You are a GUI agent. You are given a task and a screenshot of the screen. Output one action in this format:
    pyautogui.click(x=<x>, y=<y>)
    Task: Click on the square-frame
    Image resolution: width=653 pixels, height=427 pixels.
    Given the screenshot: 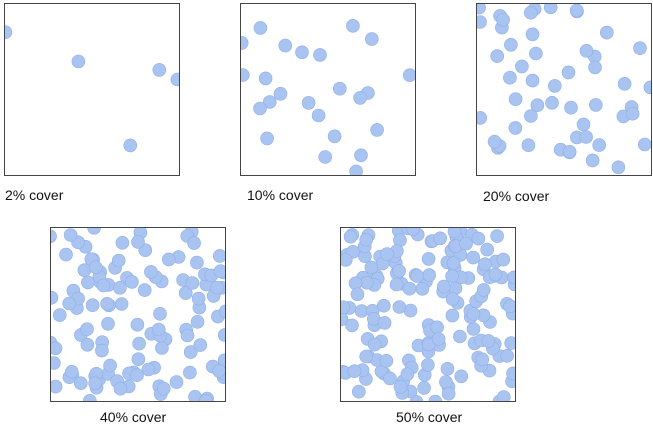 What is the action you would take?
    pyautogui.click(x=328, y=89)
    